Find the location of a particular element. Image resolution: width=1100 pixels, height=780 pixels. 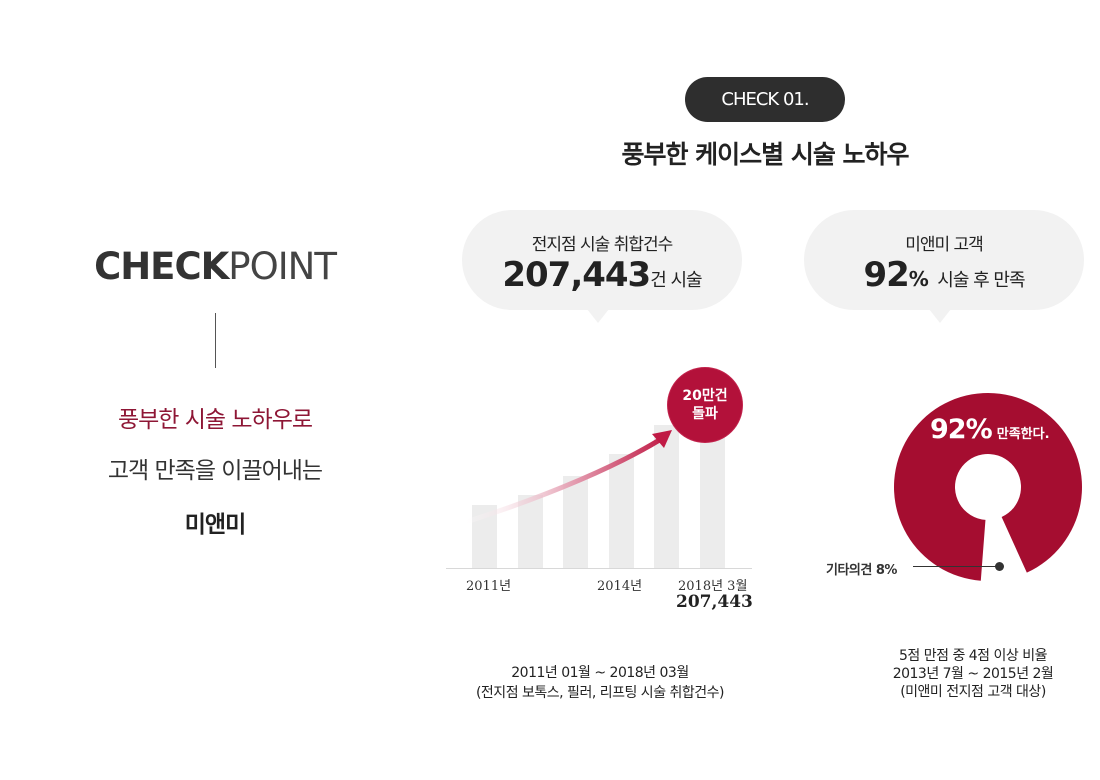

donut-percent: 92% is located at coordinates (961, 429).